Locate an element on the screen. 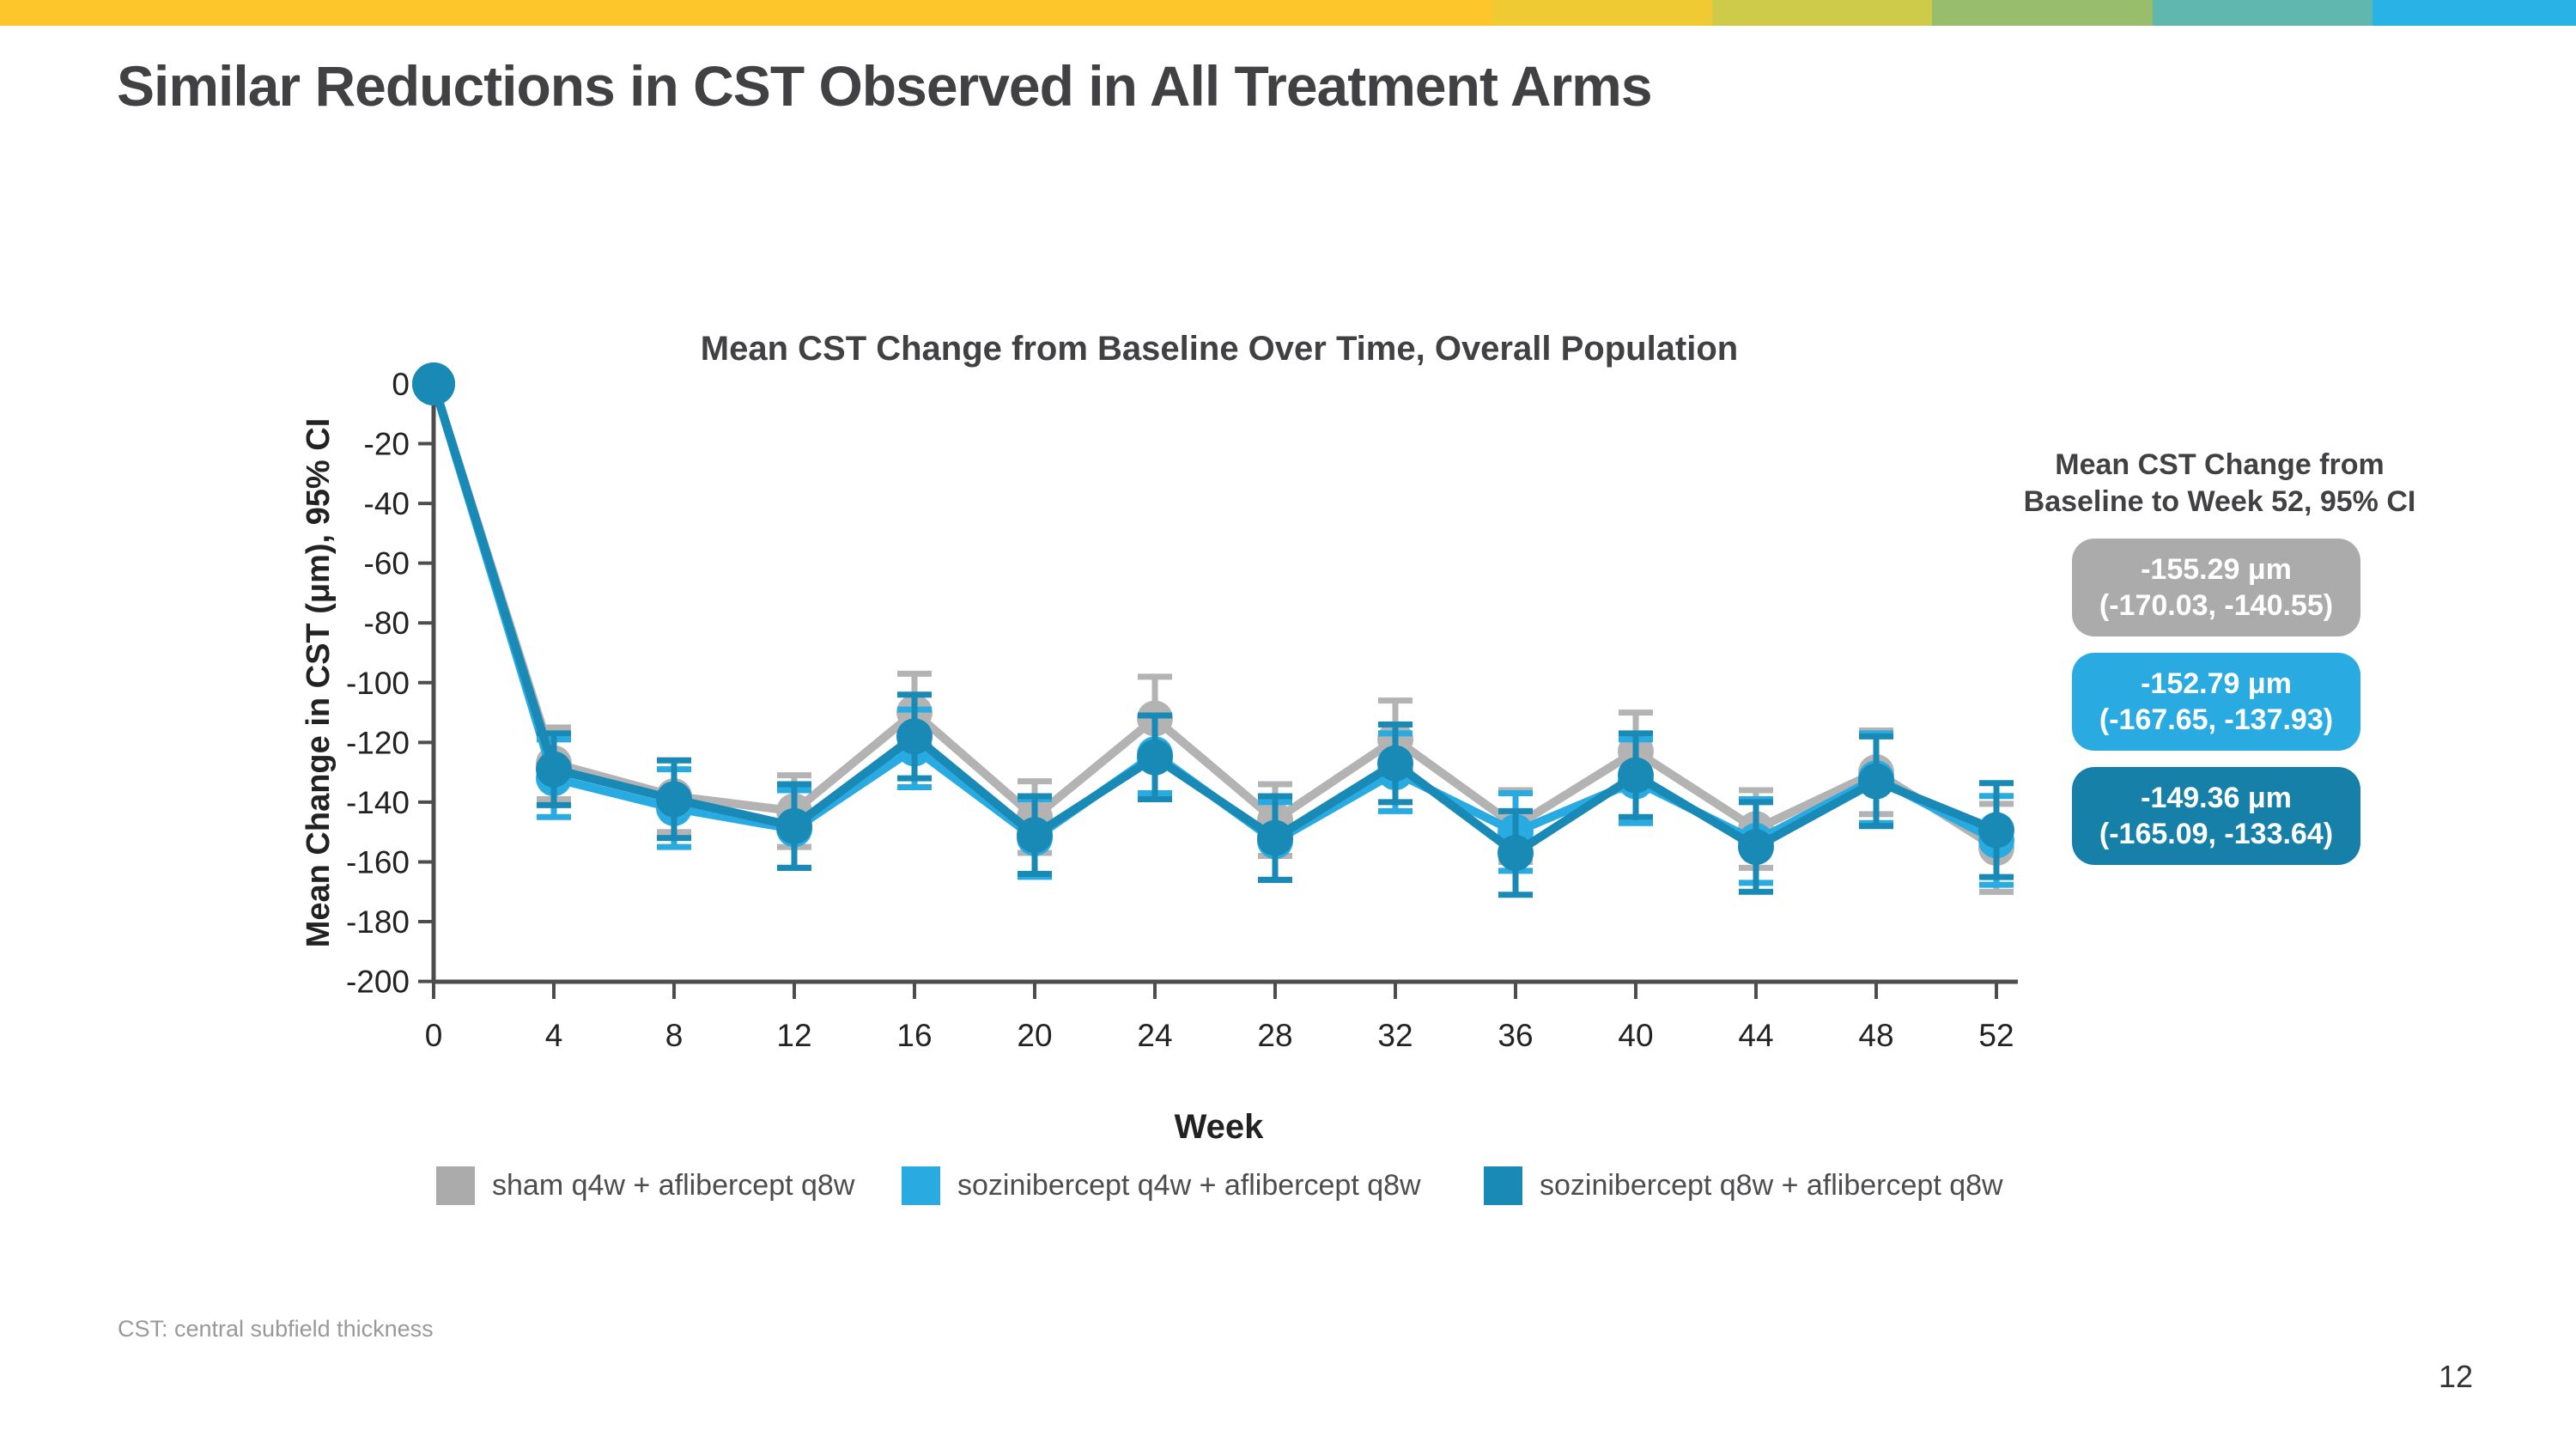  x-tick-label: 8 is located at coordinates (674, 1035).